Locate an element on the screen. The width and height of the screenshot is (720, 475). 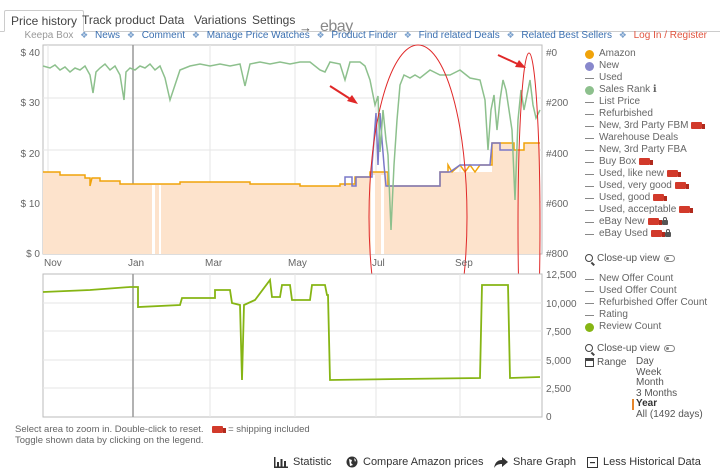
month-label: May is located at coordinates (297, 263).